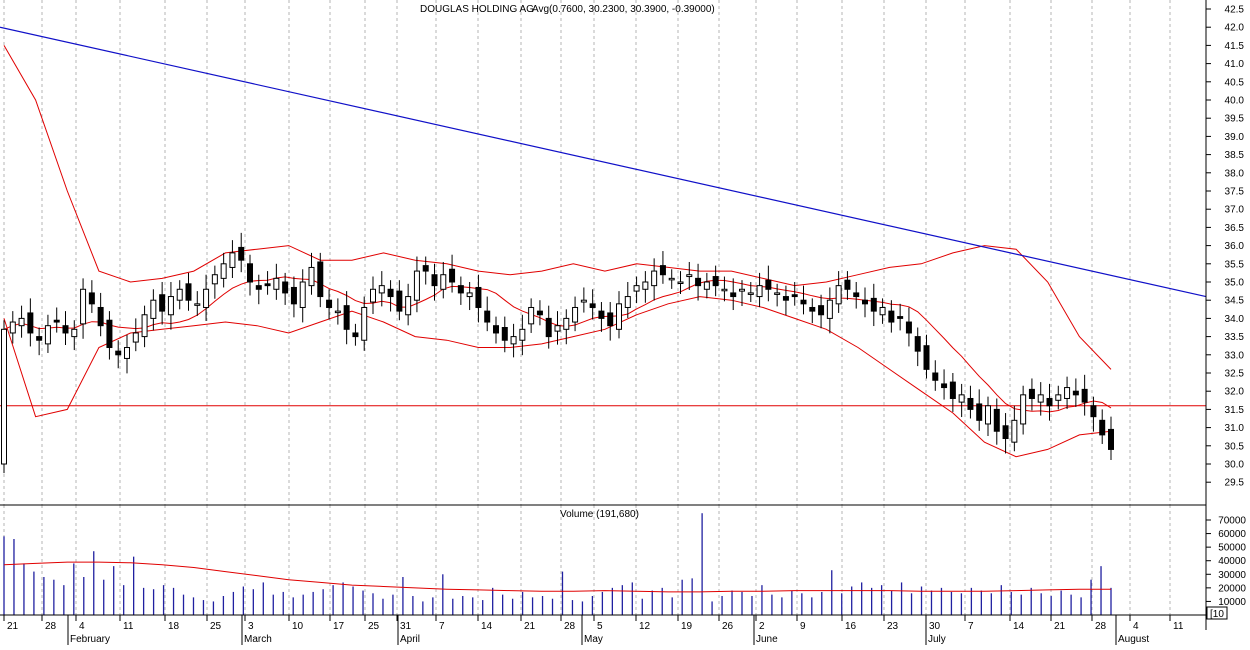 Image resolution: width=1250 pixels, height=650 pixels. Describe the element at coordinates (13, 626) in the screenshot. I see `date-tick-label: 21` at that location.